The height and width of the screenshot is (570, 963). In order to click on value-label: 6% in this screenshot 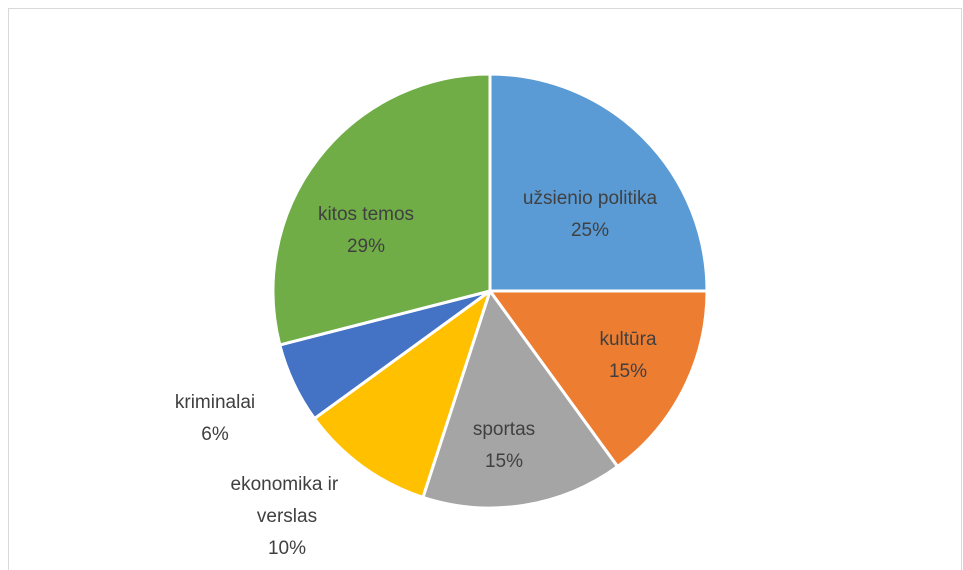, I will do `click(215, 434)`.